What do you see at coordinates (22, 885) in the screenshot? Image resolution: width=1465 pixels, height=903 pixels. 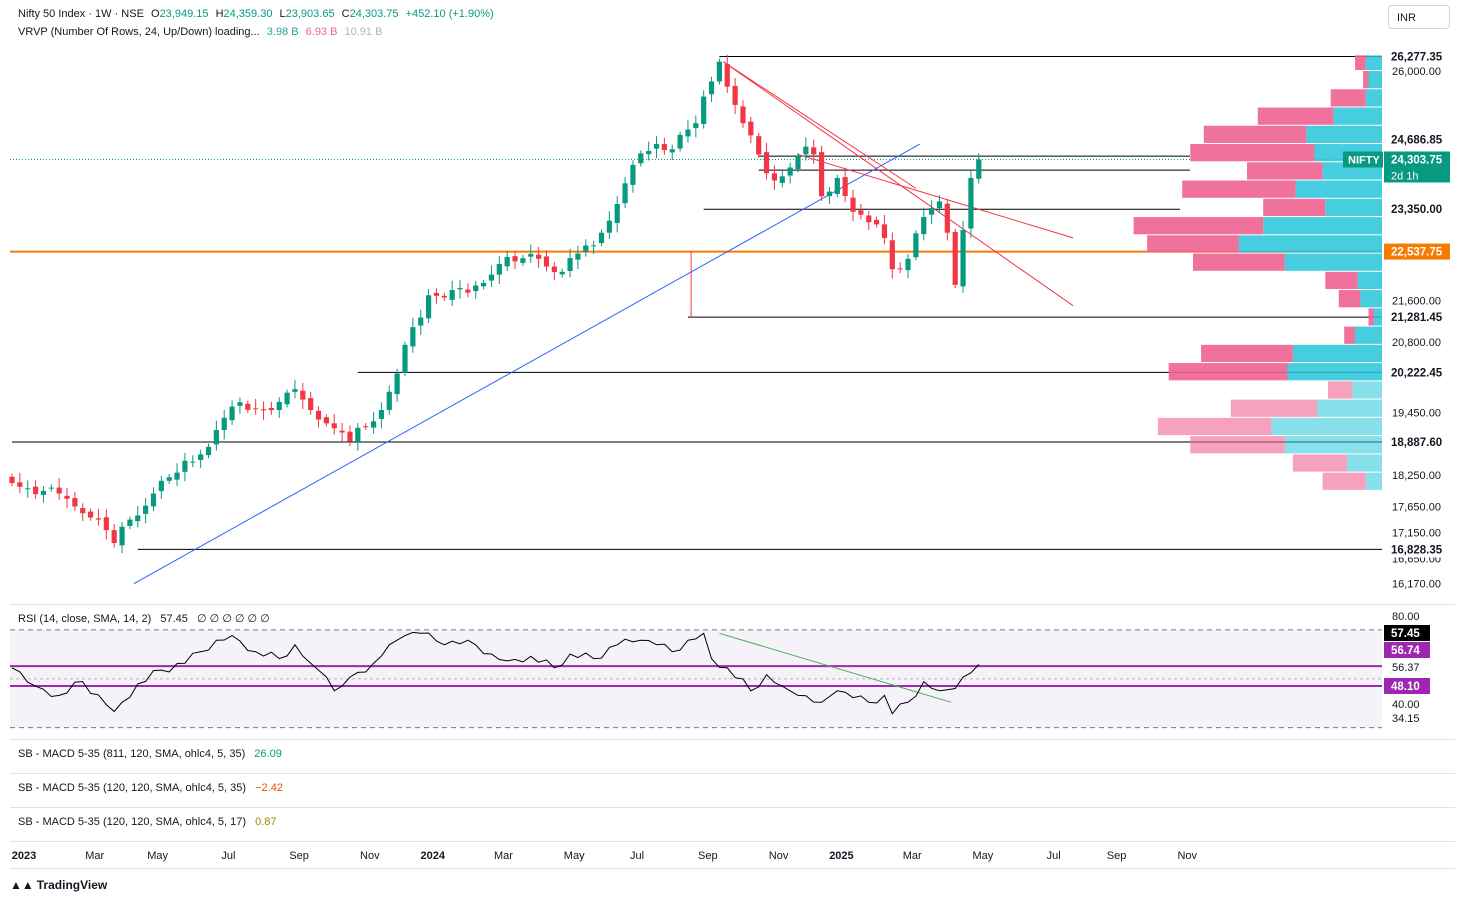 I see `tradingview-icon: ▲▲` at bounding box center [22, 885].